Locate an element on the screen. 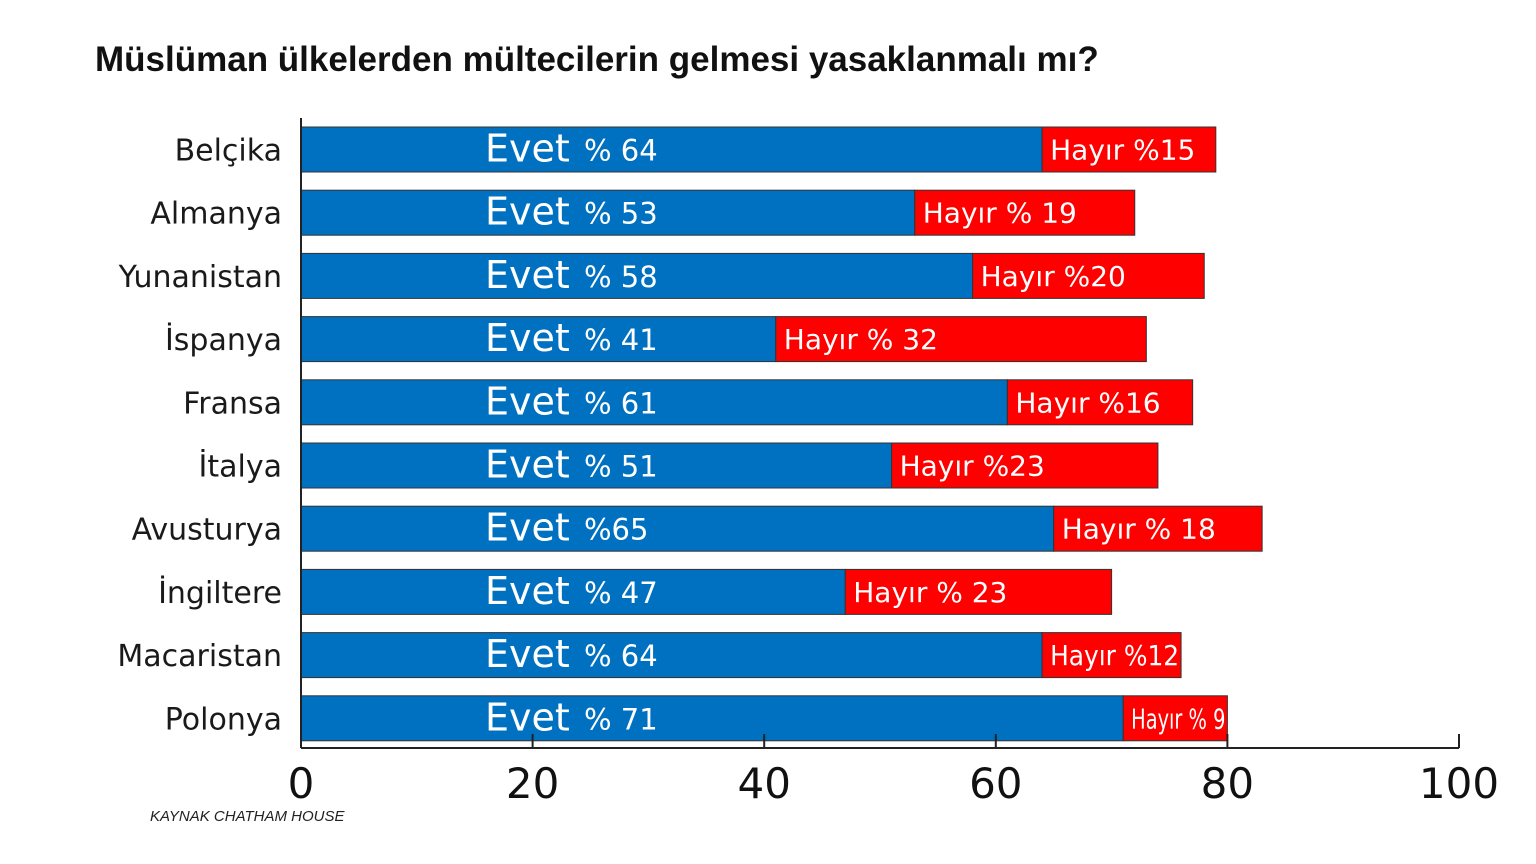  bar-no-value-label: Hayır % 18 is located at coordinates (1139, 529).